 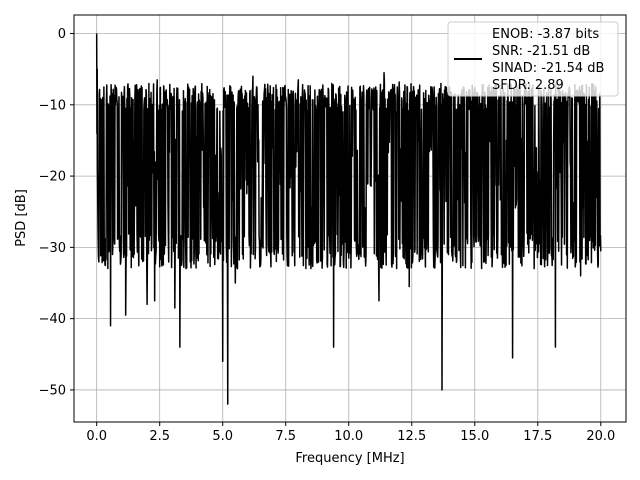 I want to click on x-tick-label: 17.5, so click(x=537, y=436).